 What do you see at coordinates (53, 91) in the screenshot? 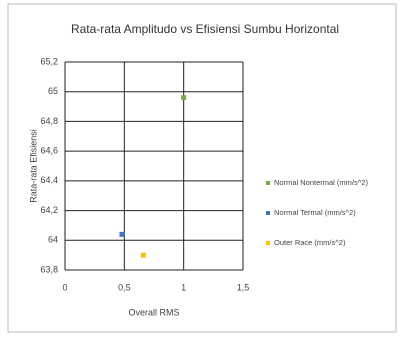
I see `y-tick-label: 65` at bounding box center [53, 91].